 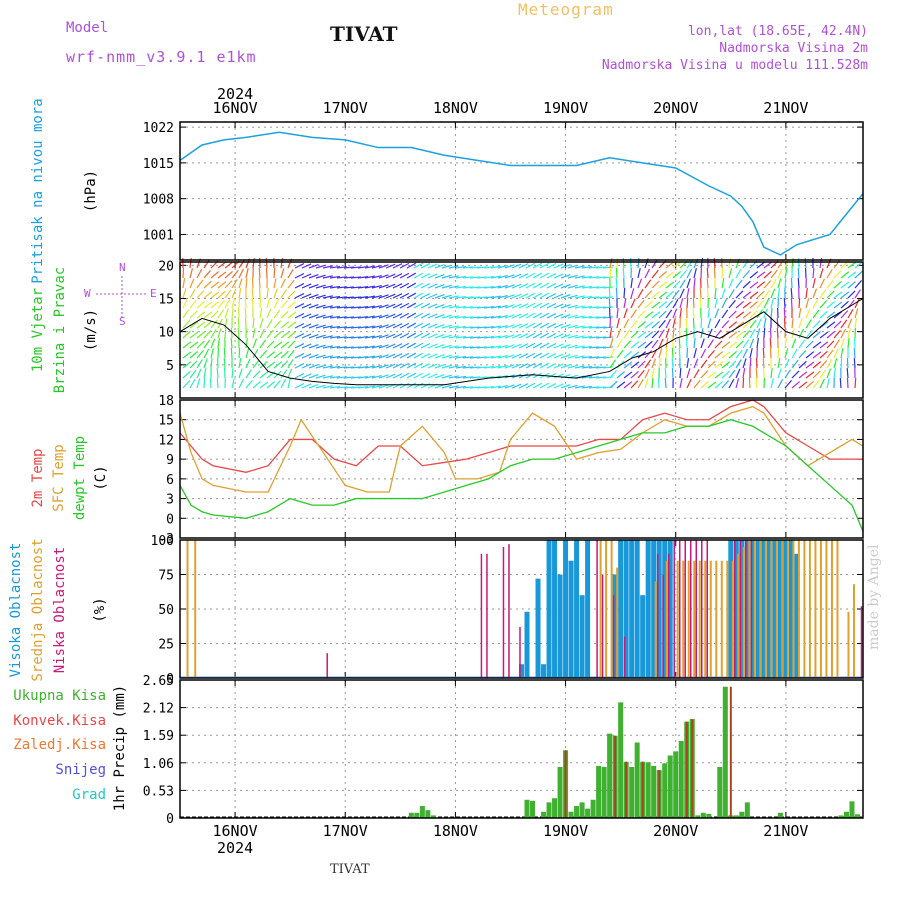 What do you see at coordinates (38, 190) in the screenshot?
I see `pressure-axis-title: Pritisak na nivou mora` at bounding box center [38, 190].